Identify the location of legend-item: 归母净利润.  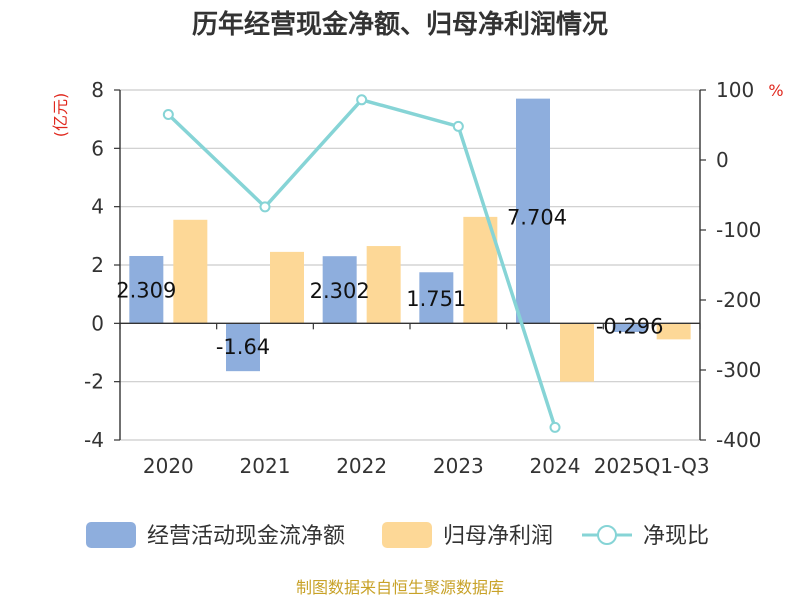
(467, 535).